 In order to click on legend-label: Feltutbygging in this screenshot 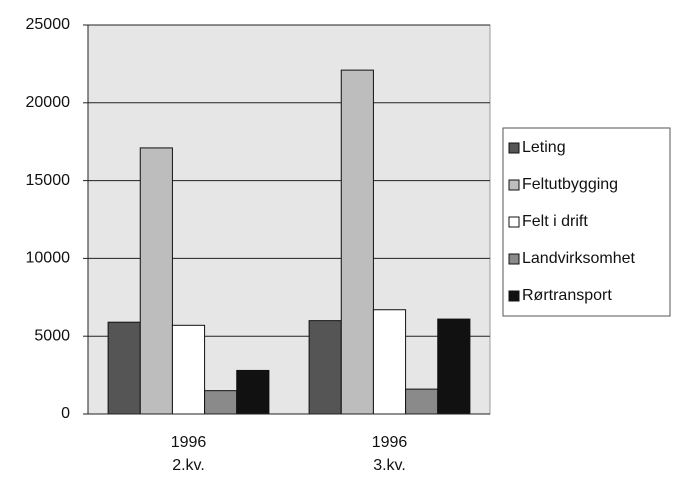, I will do `click(570, 184)`.